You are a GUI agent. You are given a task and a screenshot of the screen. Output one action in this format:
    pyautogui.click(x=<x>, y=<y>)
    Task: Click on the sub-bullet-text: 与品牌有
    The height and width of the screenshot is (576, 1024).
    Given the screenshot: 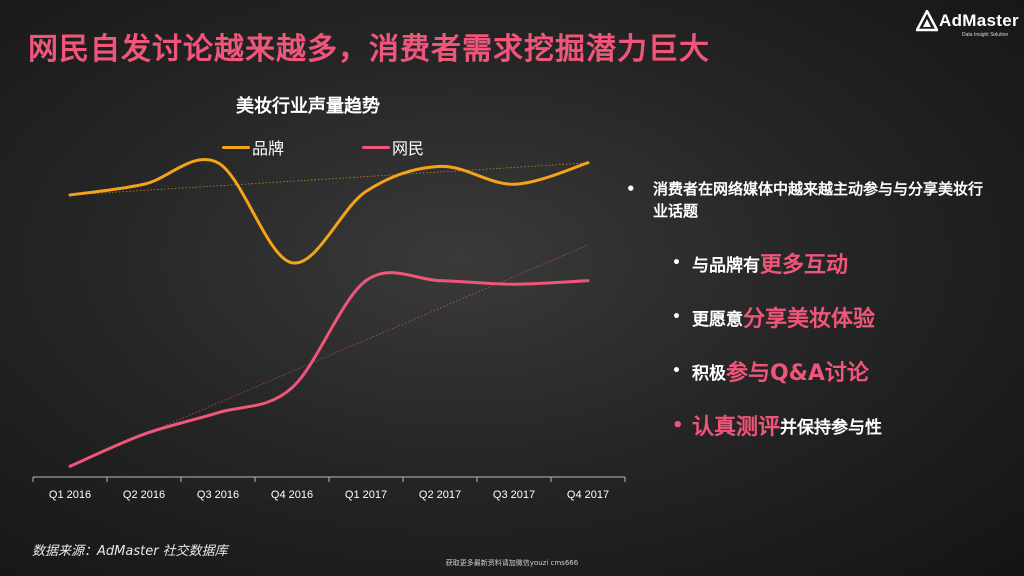 What is the action you would take?
    pyautogui.click(x=726, y=265)
    